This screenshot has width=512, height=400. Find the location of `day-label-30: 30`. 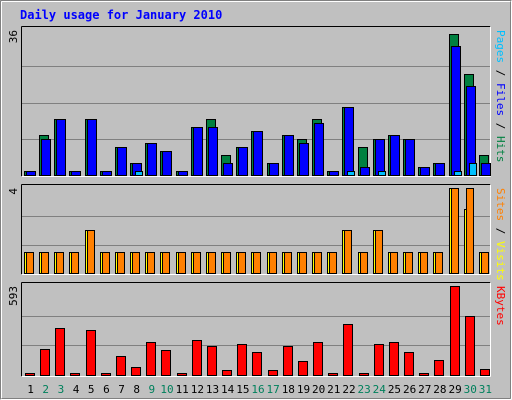

day-label-30: 30 is located at coordinates (470, 389).